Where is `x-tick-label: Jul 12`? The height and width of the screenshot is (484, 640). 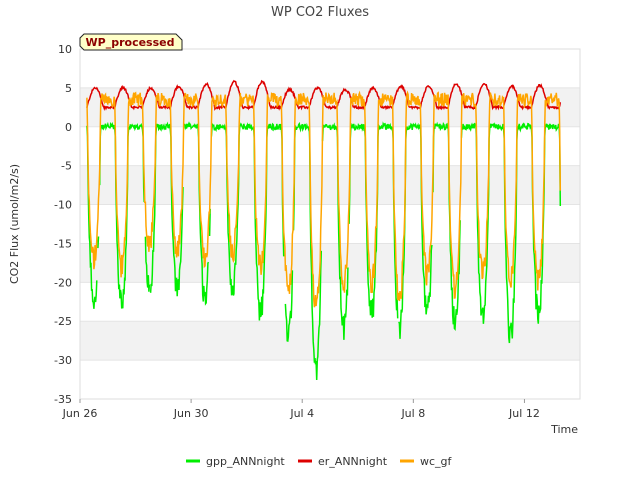
x-tick-label: Jul 12 is located at coordinates (524, 413).